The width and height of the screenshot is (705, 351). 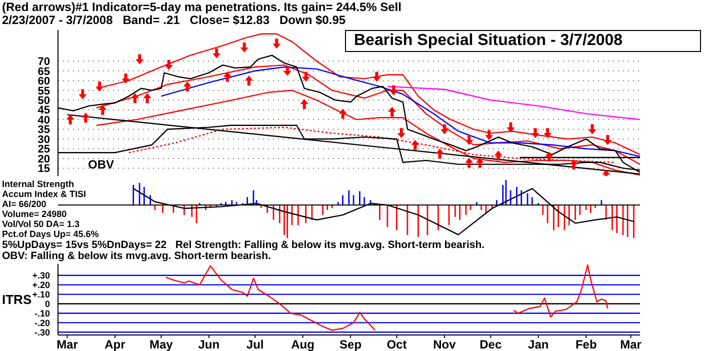 What do you see at coordinates (255, 344) in the screenshot?
I see `x-tick-label: Jul` at bounding box center [255, 344].